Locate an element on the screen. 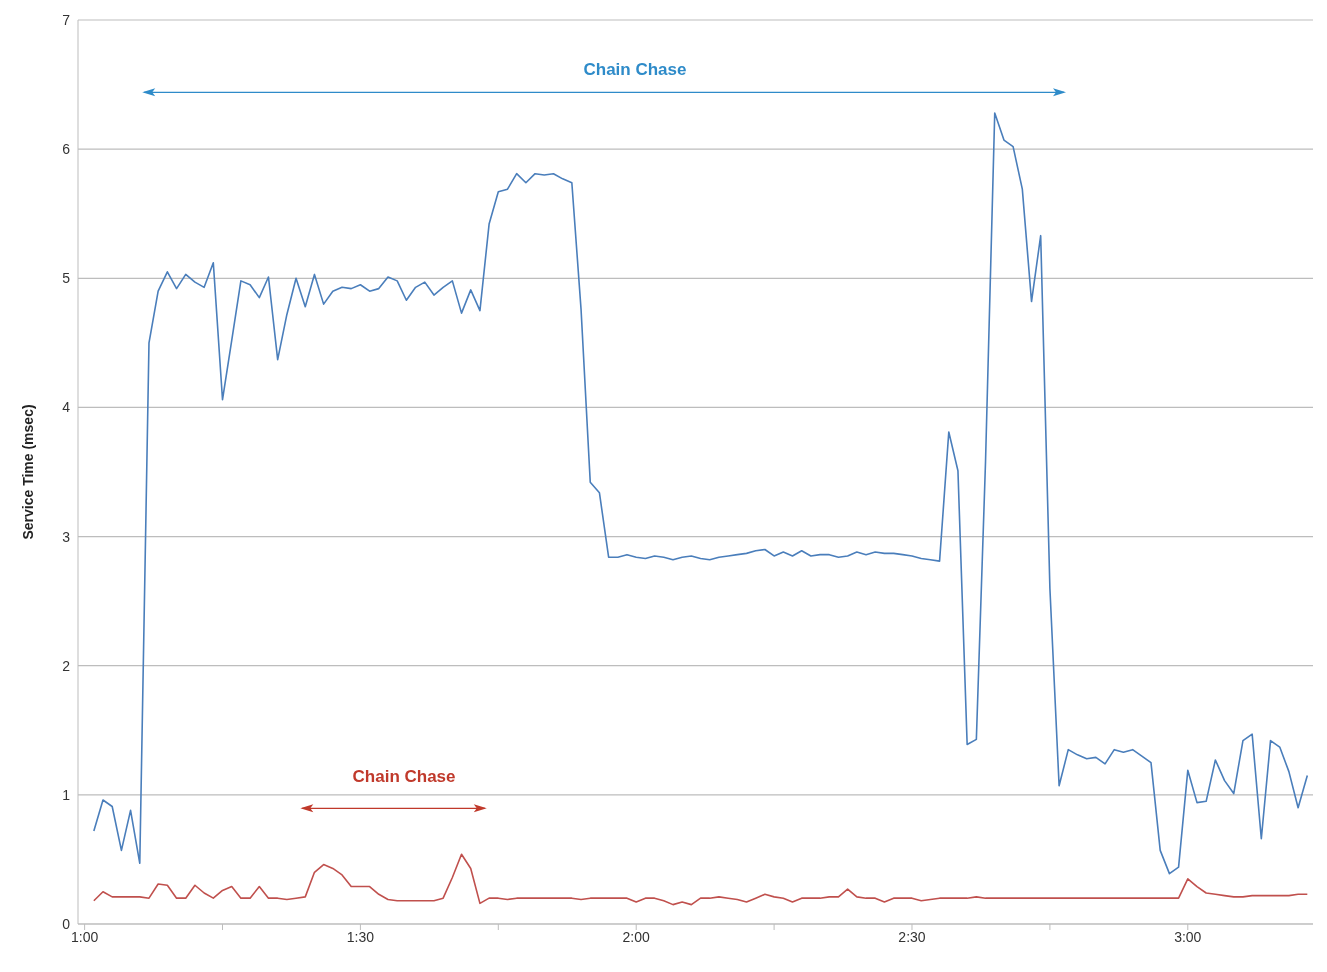  x-tick-label: 1:00 is located at coordinates (84, 936).